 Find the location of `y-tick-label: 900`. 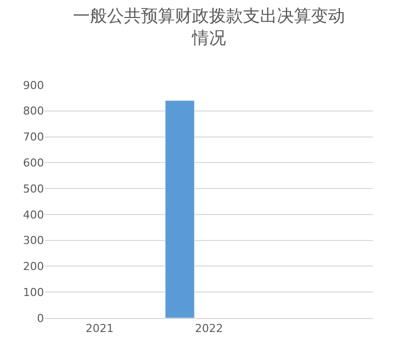

y-tick-label: 900 is located at coordinates (33, 85).